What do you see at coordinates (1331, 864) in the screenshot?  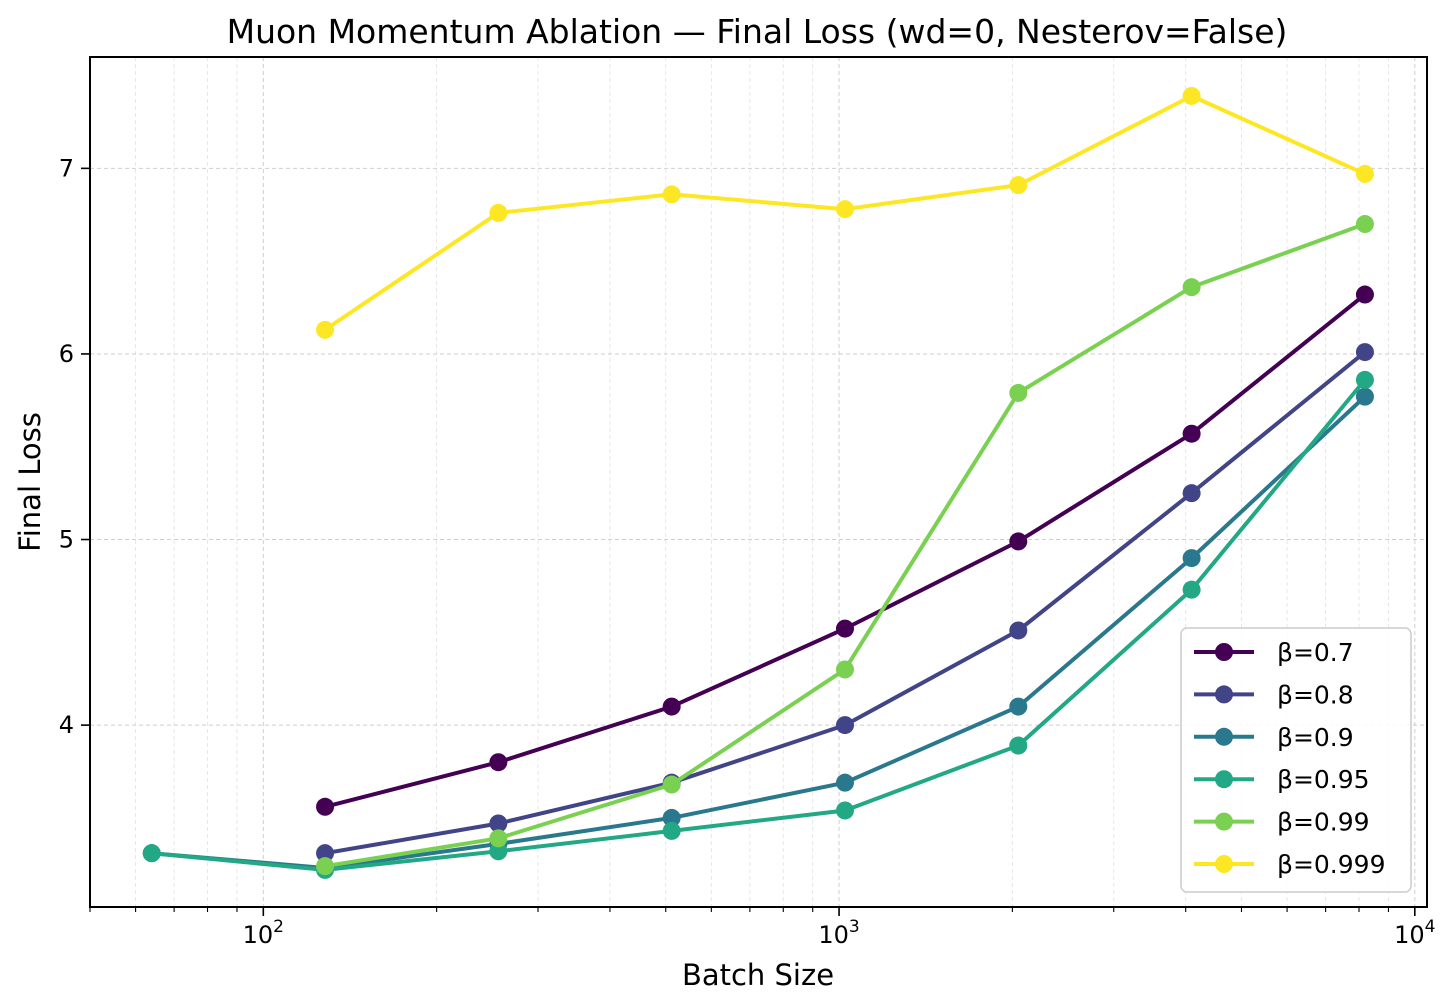 I see `legend-label: β=0.999` at bounding box center [1331, 864].